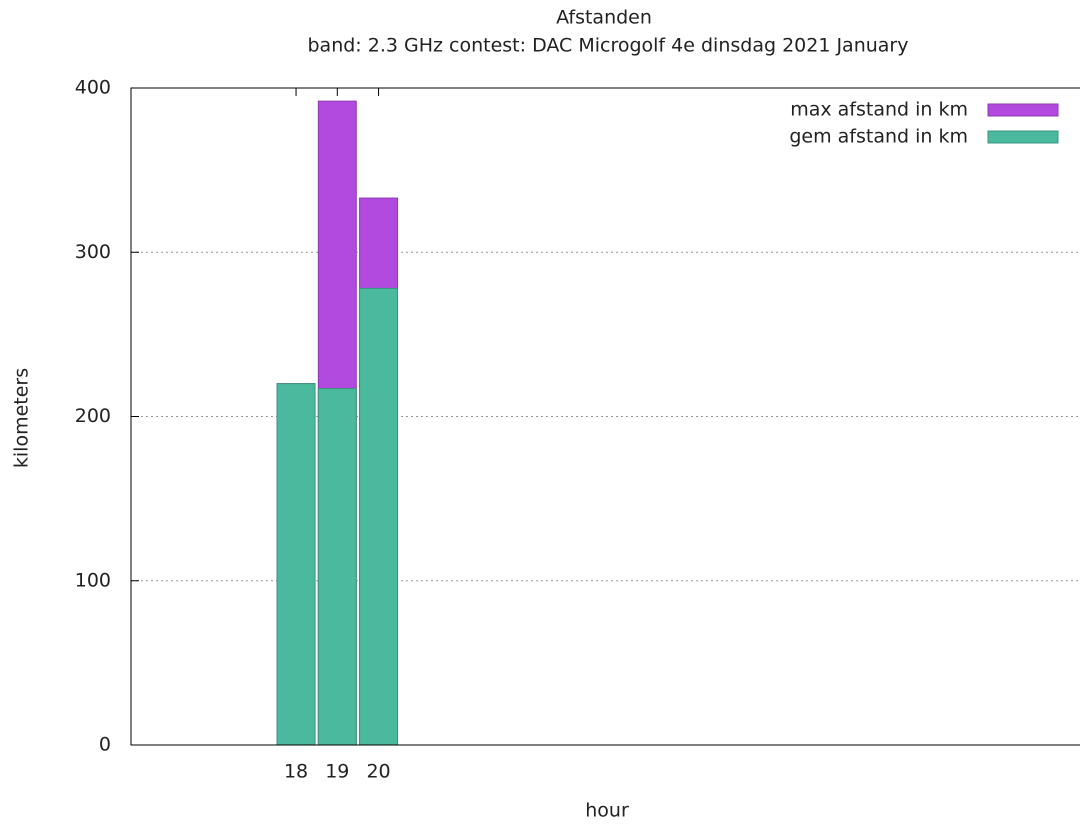  I want to click on y-tick-label: 0, so click(105, 745).